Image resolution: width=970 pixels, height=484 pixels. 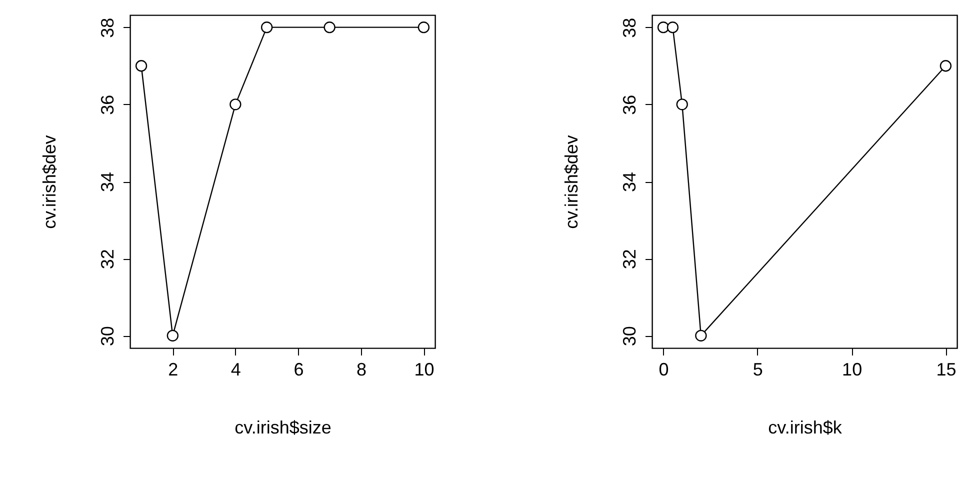 I want to click on x-tick-label: 5, so click(x=757, y=370).